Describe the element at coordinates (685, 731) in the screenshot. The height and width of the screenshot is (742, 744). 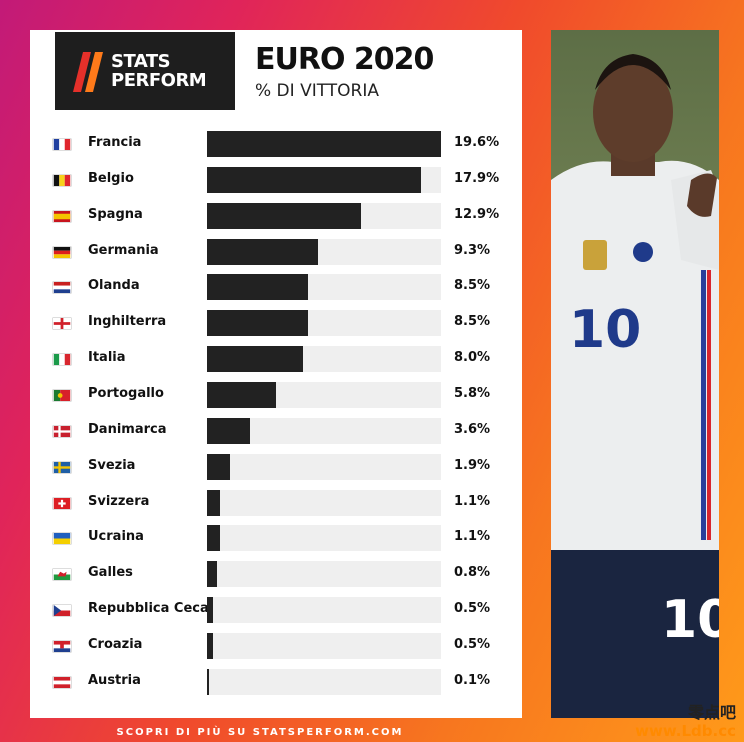
I see `watermark-url: www.Ldb.cc` at that location.